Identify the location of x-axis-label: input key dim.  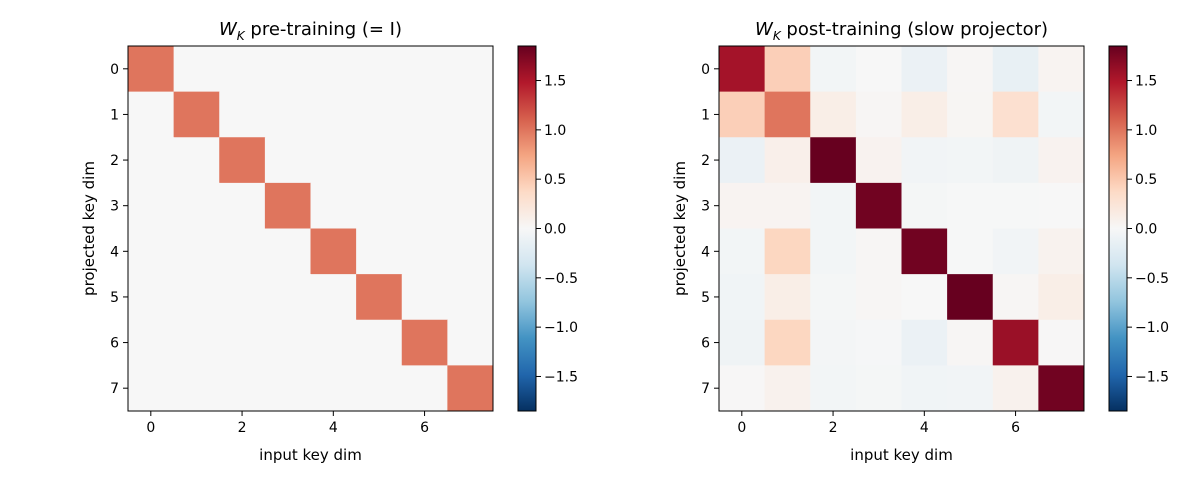
(310, 455).